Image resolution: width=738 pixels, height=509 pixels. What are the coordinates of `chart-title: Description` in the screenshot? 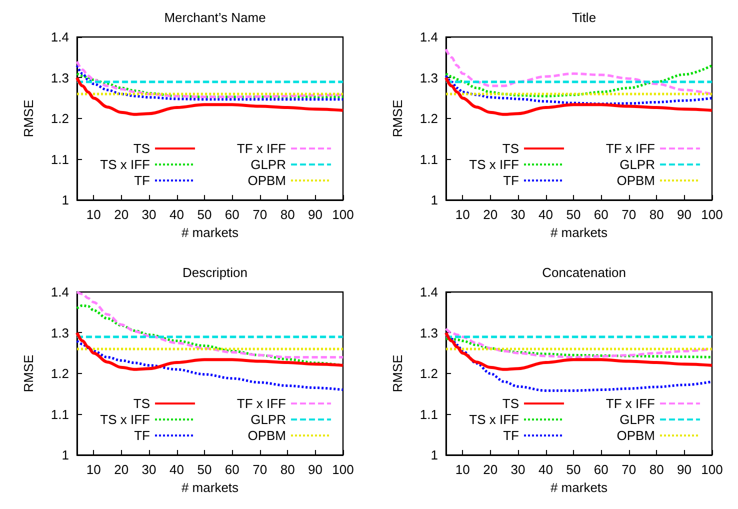 It's located at (215, 272).